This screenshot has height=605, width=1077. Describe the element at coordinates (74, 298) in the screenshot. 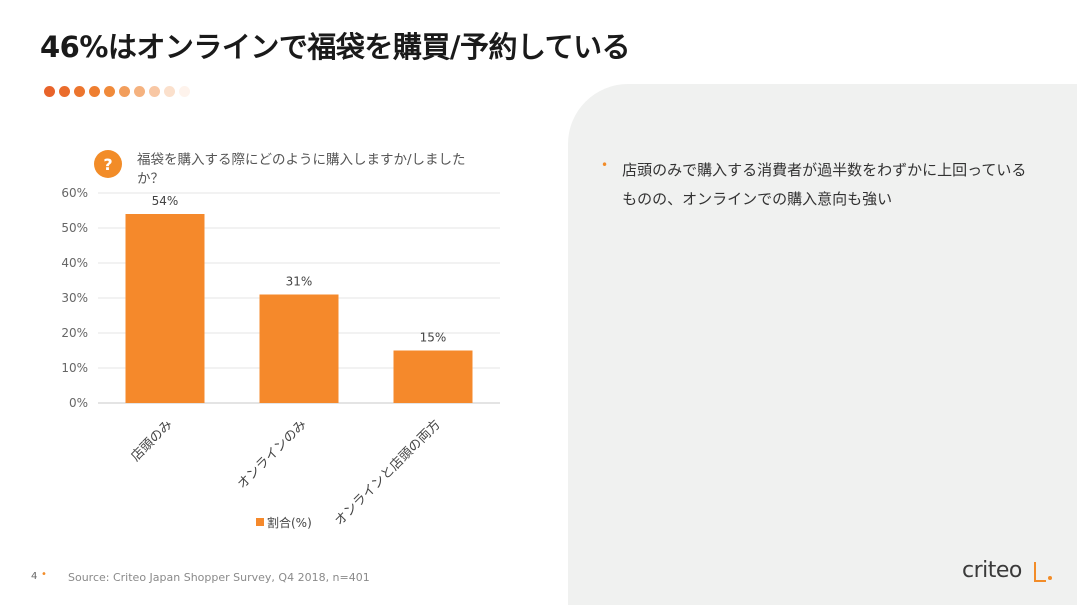

I see `y-tick-label: 30%` at that location.